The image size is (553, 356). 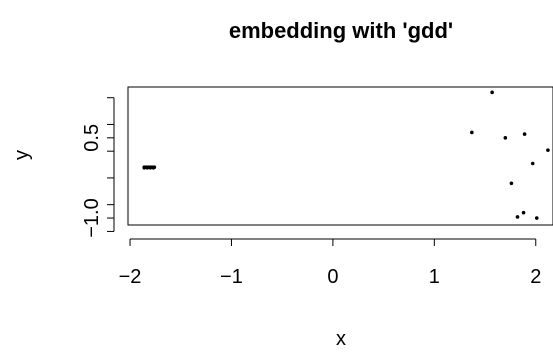 I want to click on y-tick-label: 0.5, so click(x=92, y=138).